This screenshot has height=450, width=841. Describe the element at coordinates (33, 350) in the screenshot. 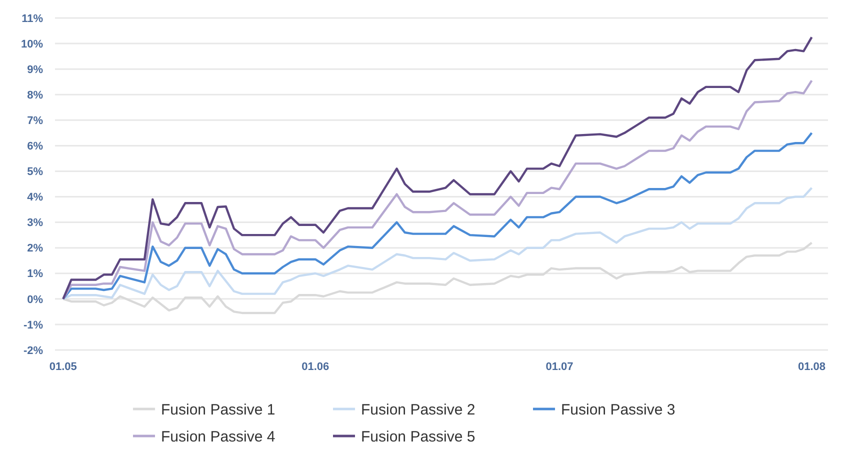

I see `y-tick-label: -2%` at that location.